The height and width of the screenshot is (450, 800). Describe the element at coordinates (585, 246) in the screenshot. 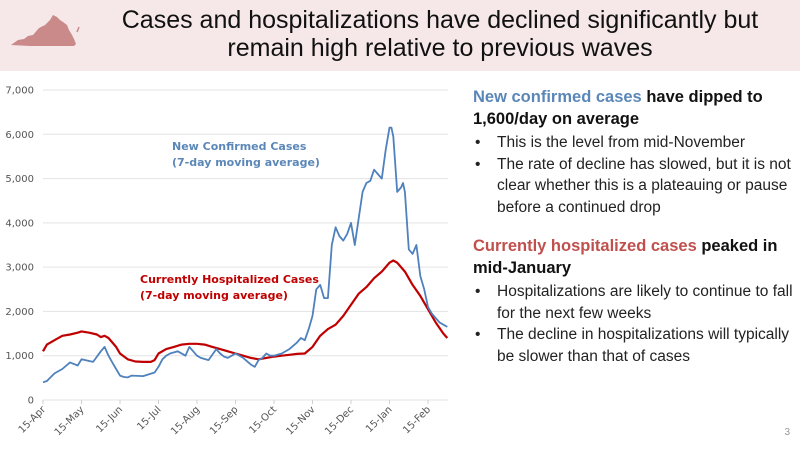

I see `hospitalizations-highlight: Currently hospitalized cases` at that location.